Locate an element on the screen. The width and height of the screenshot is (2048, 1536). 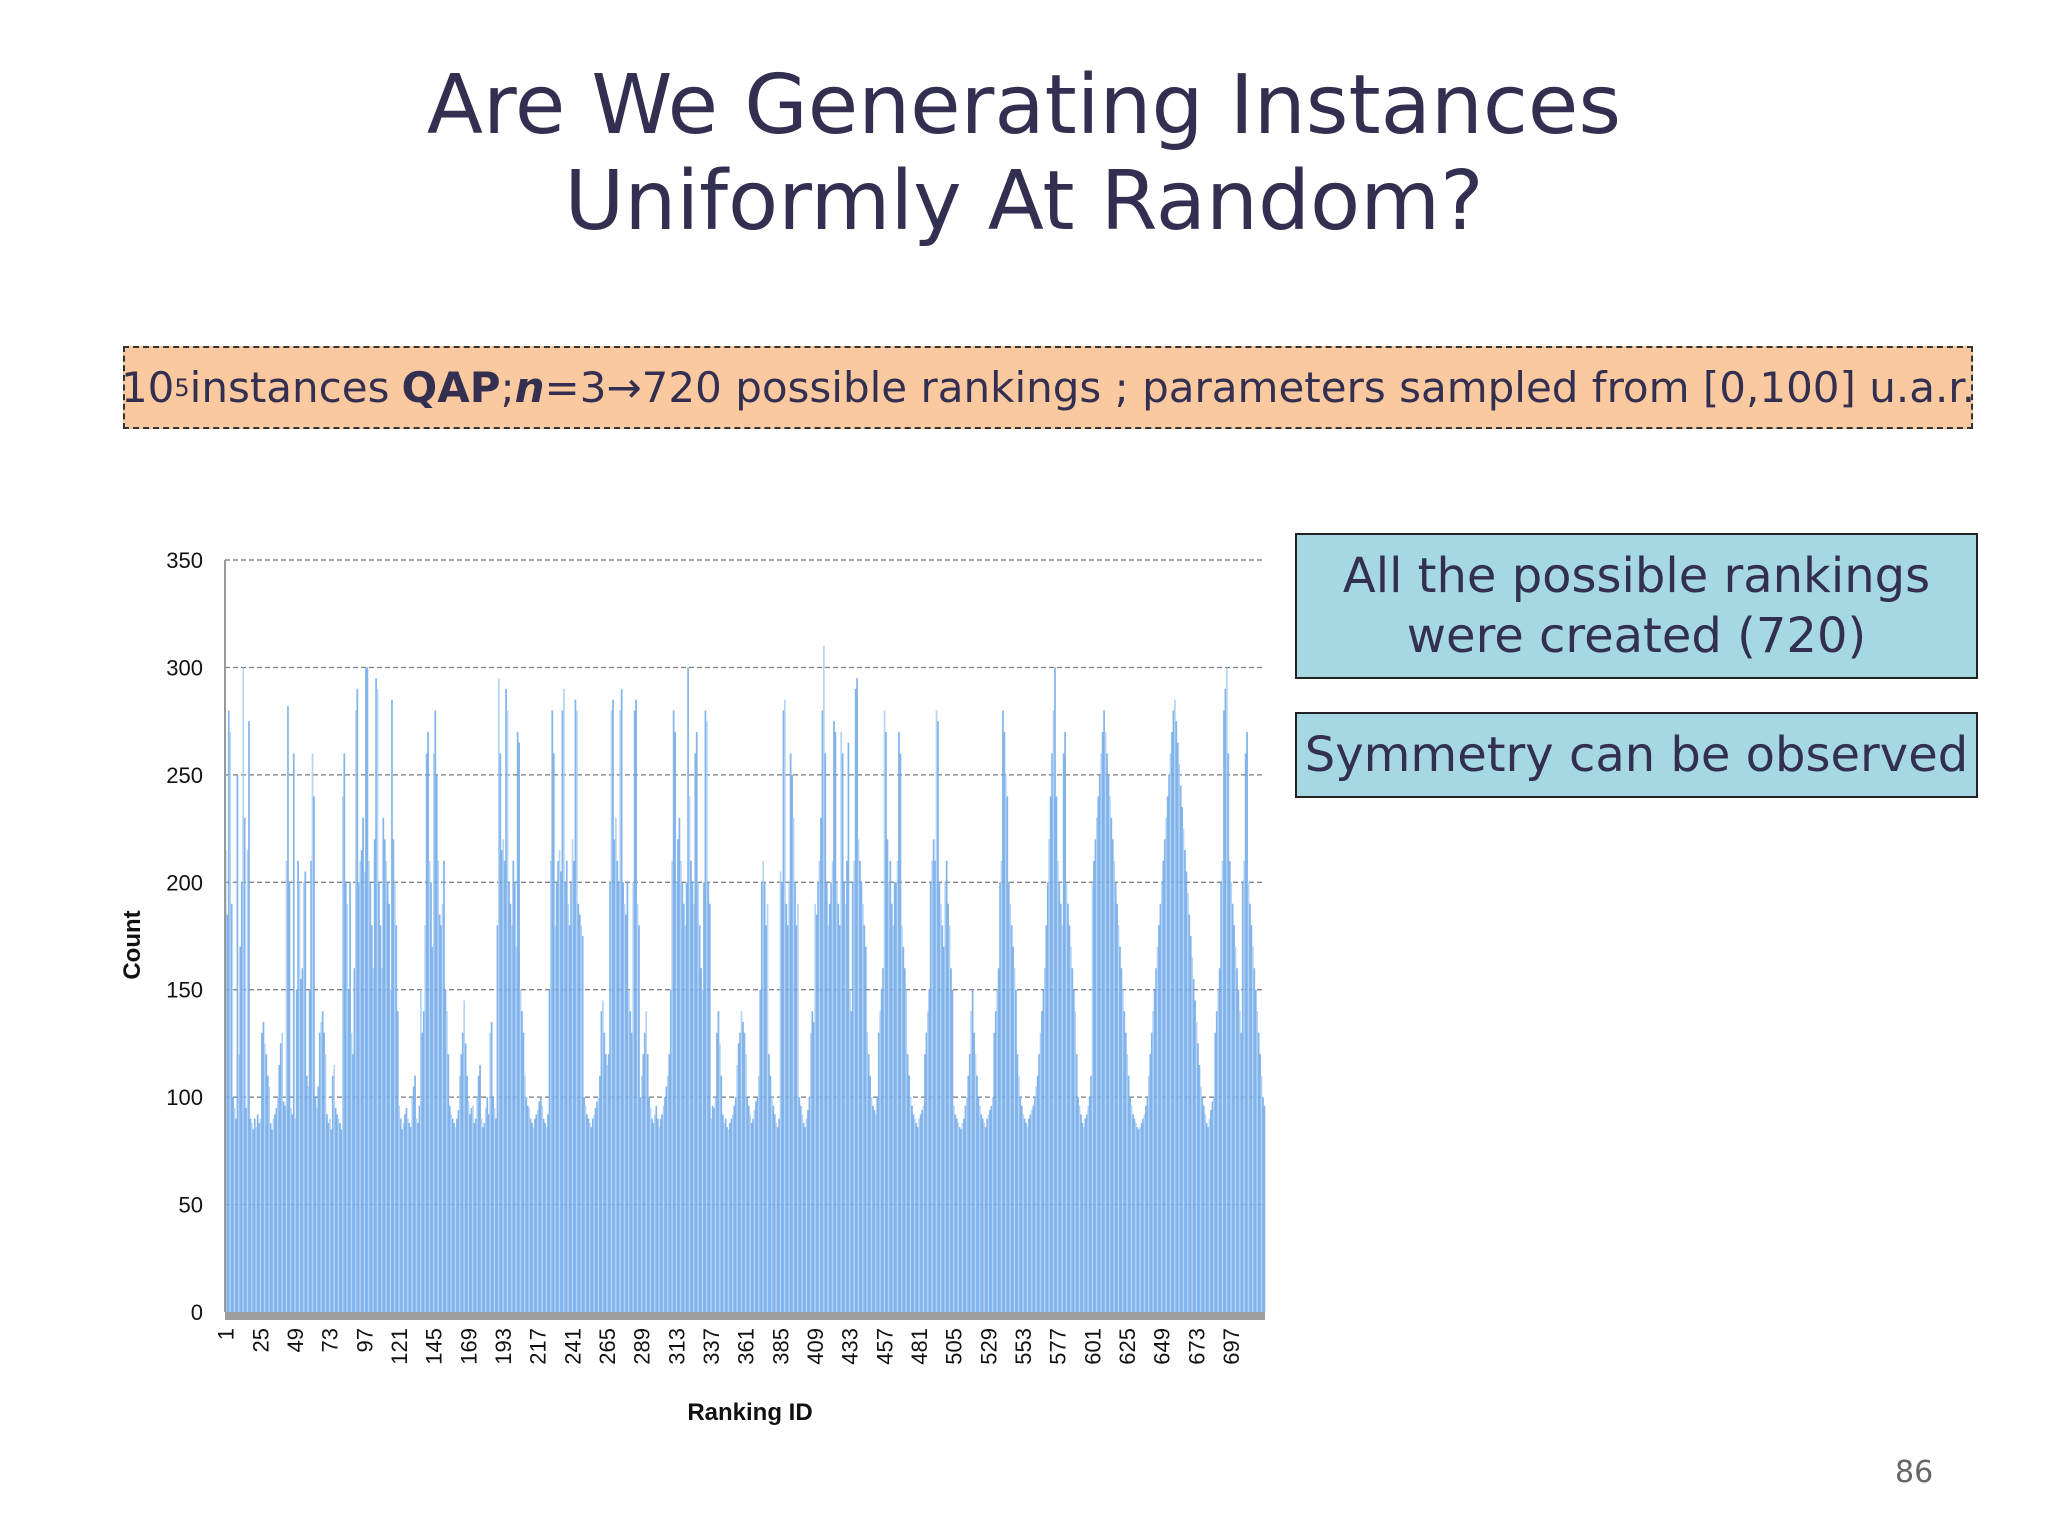
banner-qap: QAP is located at coordinates (451, 387).